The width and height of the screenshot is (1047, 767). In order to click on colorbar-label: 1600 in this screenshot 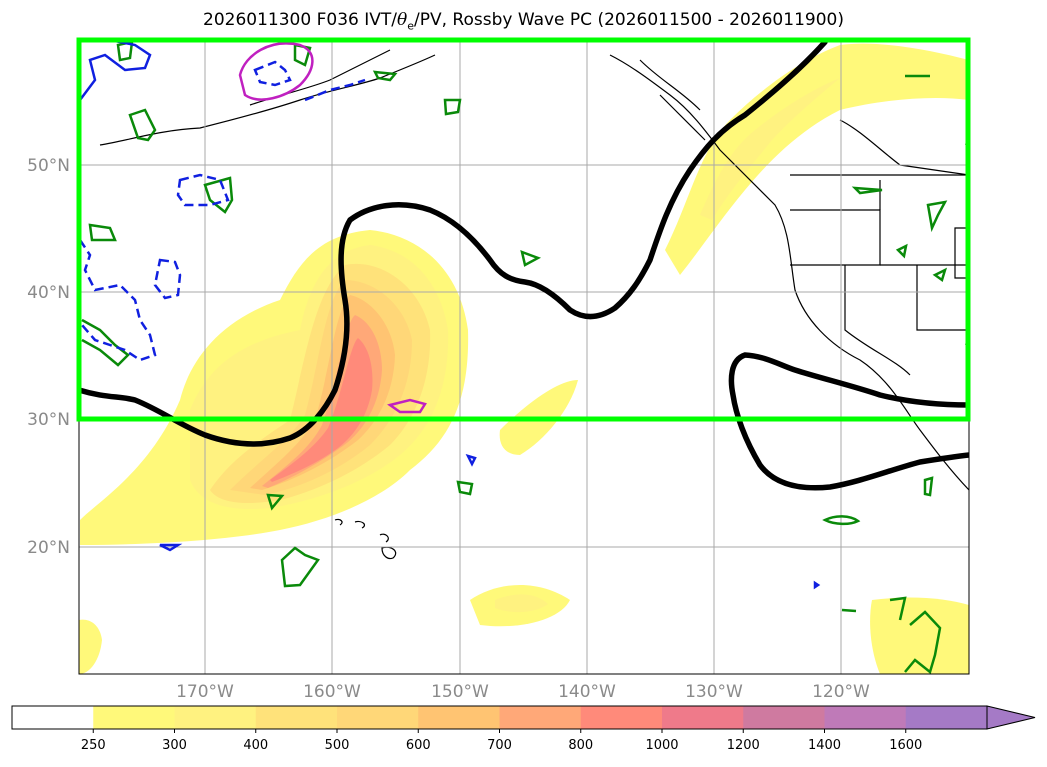, I will do `click(905, 745)`.